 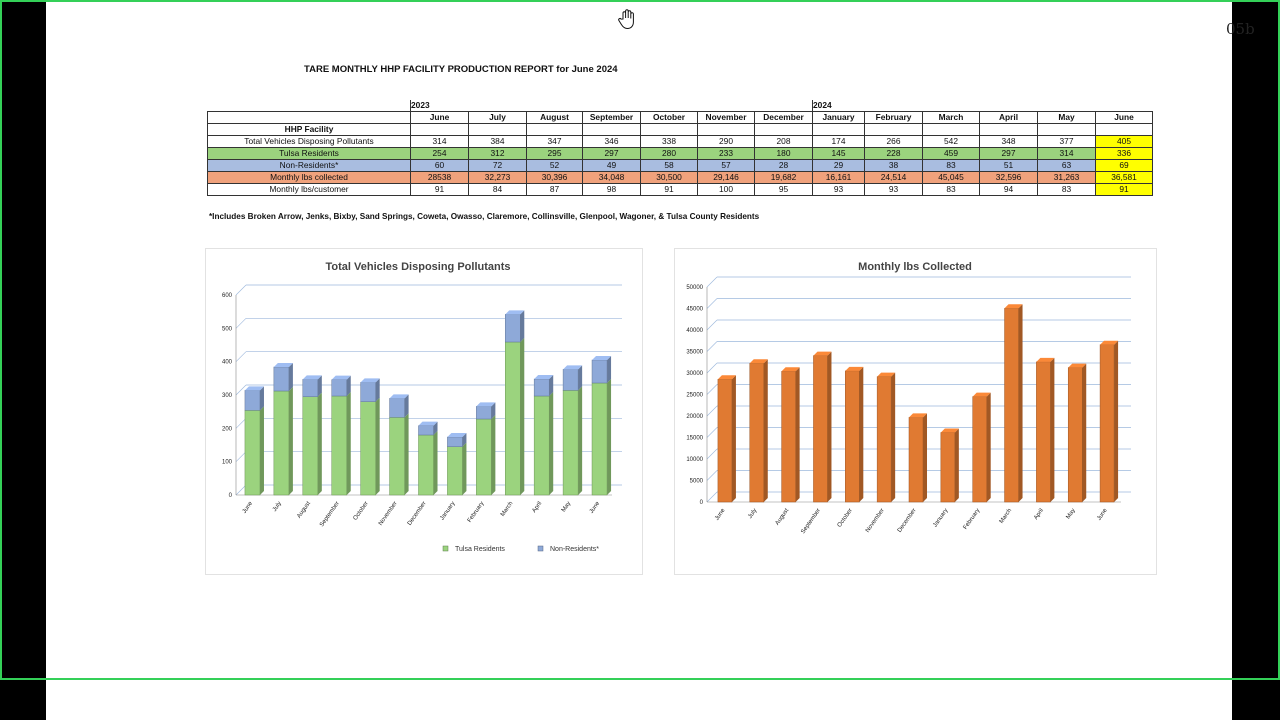 What do you see at coordinates (694, 310) in the screenshot?
I see `y-tick-label: 45000` at bounding box center [694, 310].